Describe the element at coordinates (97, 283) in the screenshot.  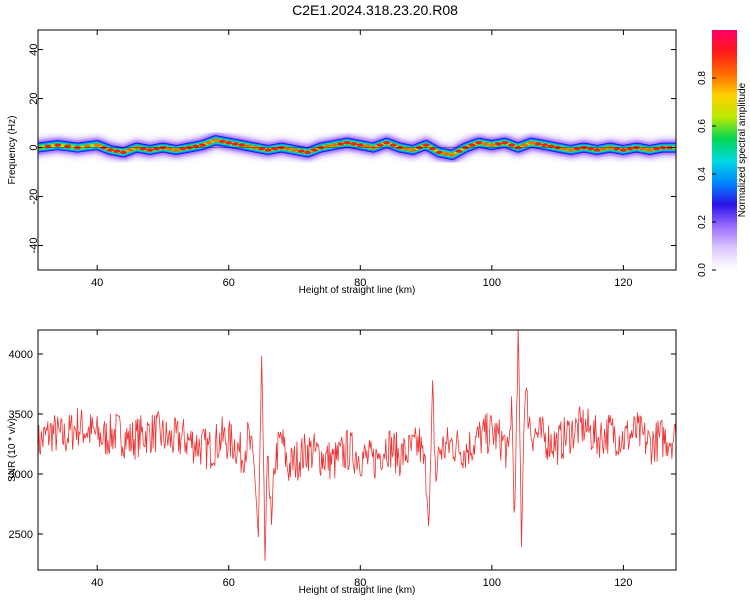
I see `spectrogram-x-tick-label: 40` at that location.